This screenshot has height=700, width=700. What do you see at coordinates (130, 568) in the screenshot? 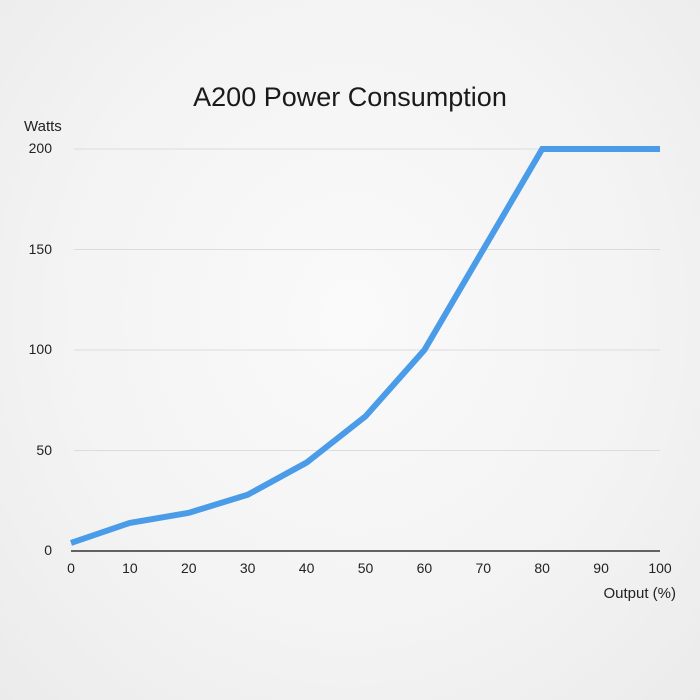
I see `x-tick-label: 10` at bounding box center [130, 568].